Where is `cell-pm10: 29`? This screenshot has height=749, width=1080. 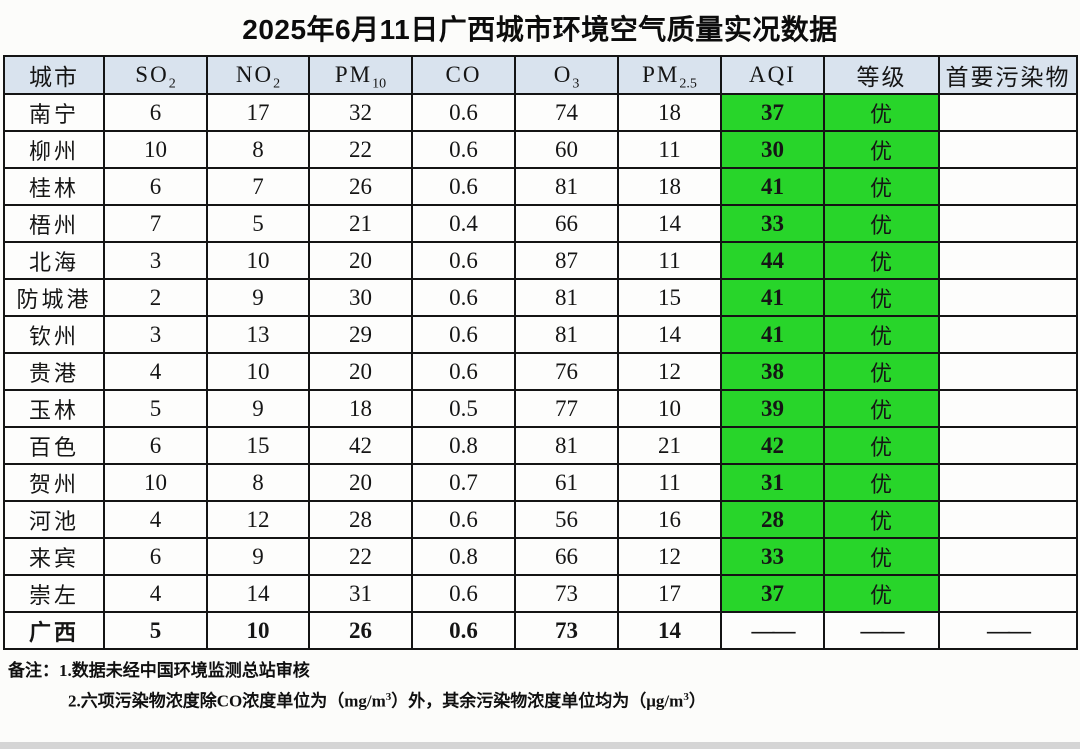 cell-pm10: 29 is located at coordinates (360, 334).